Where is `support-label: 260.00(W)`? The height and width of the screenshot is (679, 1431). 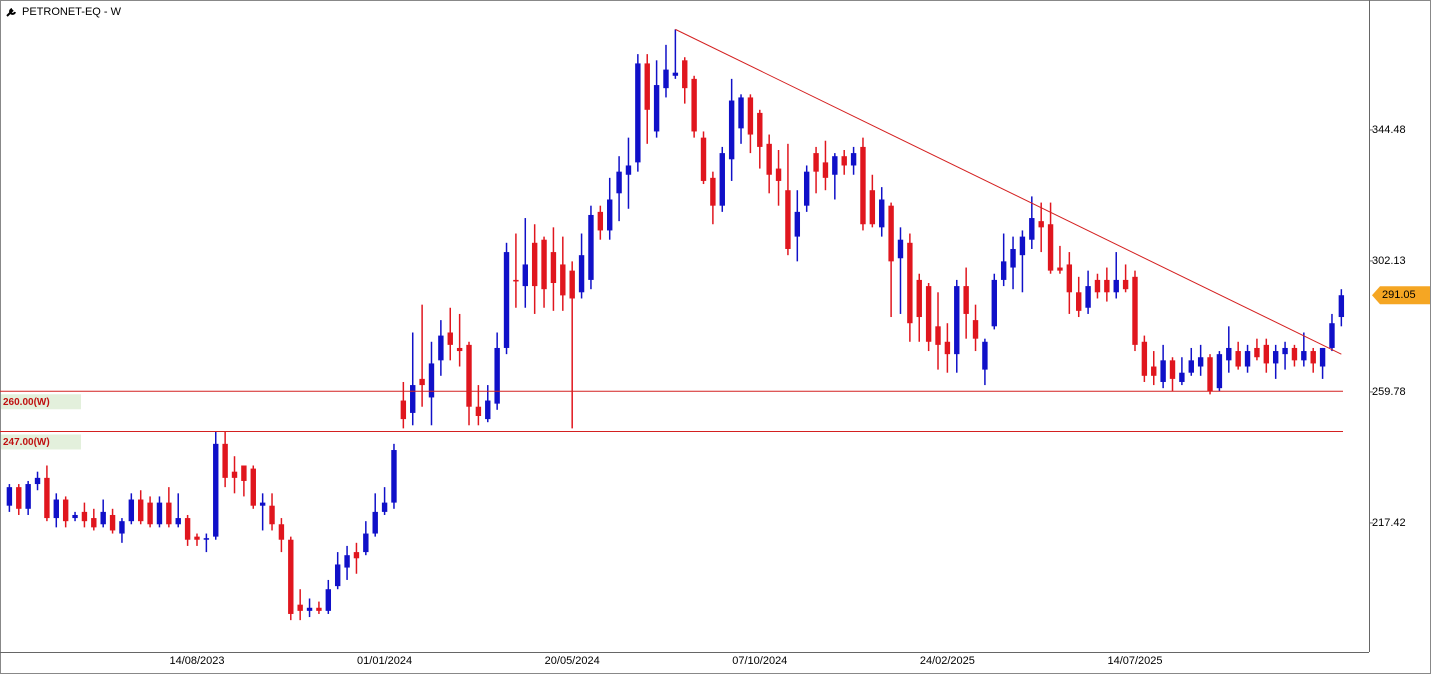
support-label: 260.00(W) is located at coordinates (26, 402).